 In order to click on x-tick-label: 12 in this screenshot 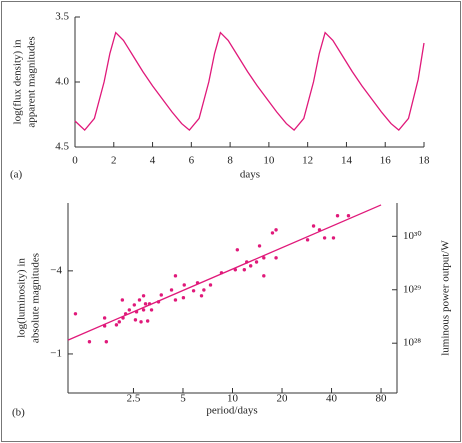, I will do `click(307, 161)`.